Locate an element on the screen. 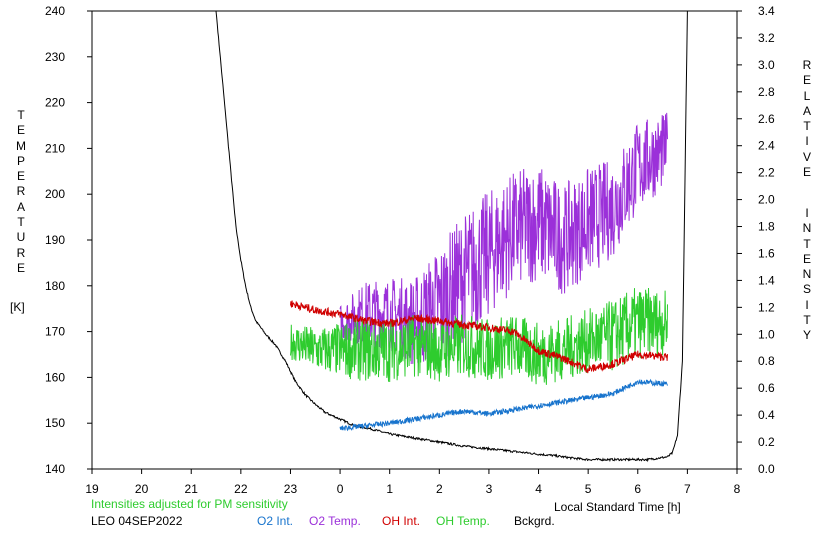  right-y-tick-label: 2.6 is located at coordinates (766, 119).